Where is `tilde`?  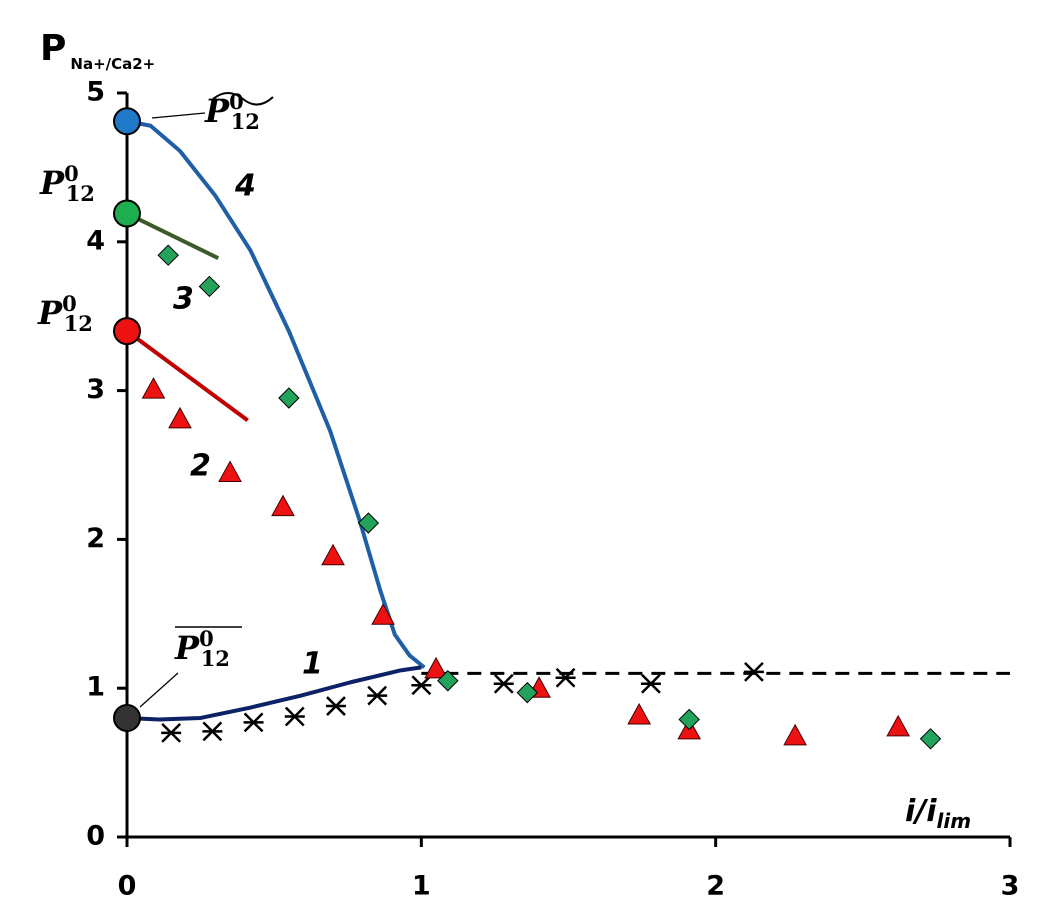
tilde is located at coordinates (243, 99).